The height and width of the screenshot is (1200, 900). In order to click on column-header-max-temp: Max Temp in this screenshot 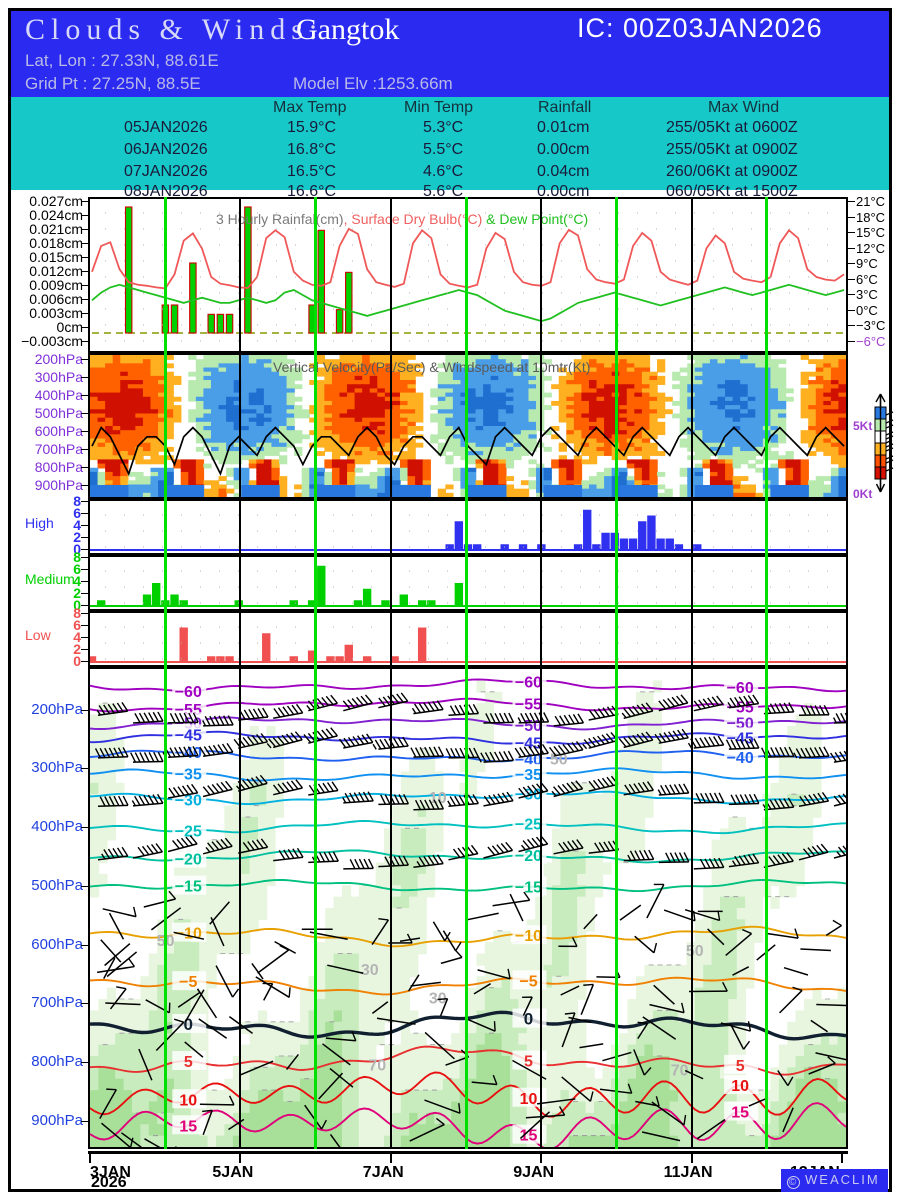, I will do `click(310, 107)`.